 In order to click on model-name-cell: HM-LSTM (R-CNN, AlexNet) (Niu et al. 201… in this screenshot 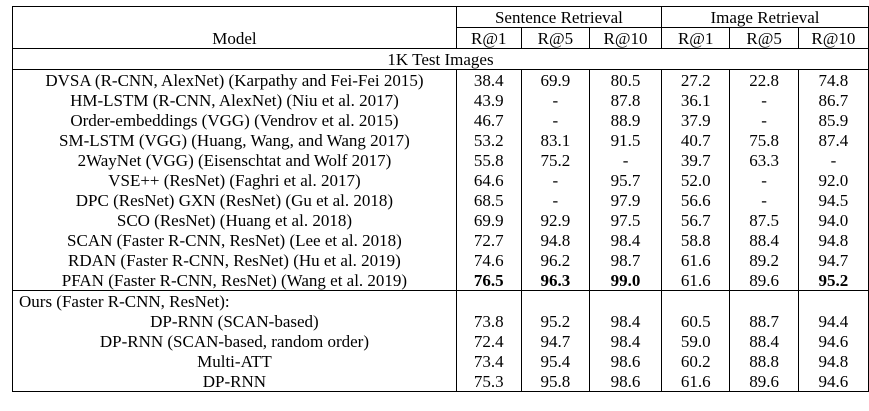, I will do `click(234, 100)`.